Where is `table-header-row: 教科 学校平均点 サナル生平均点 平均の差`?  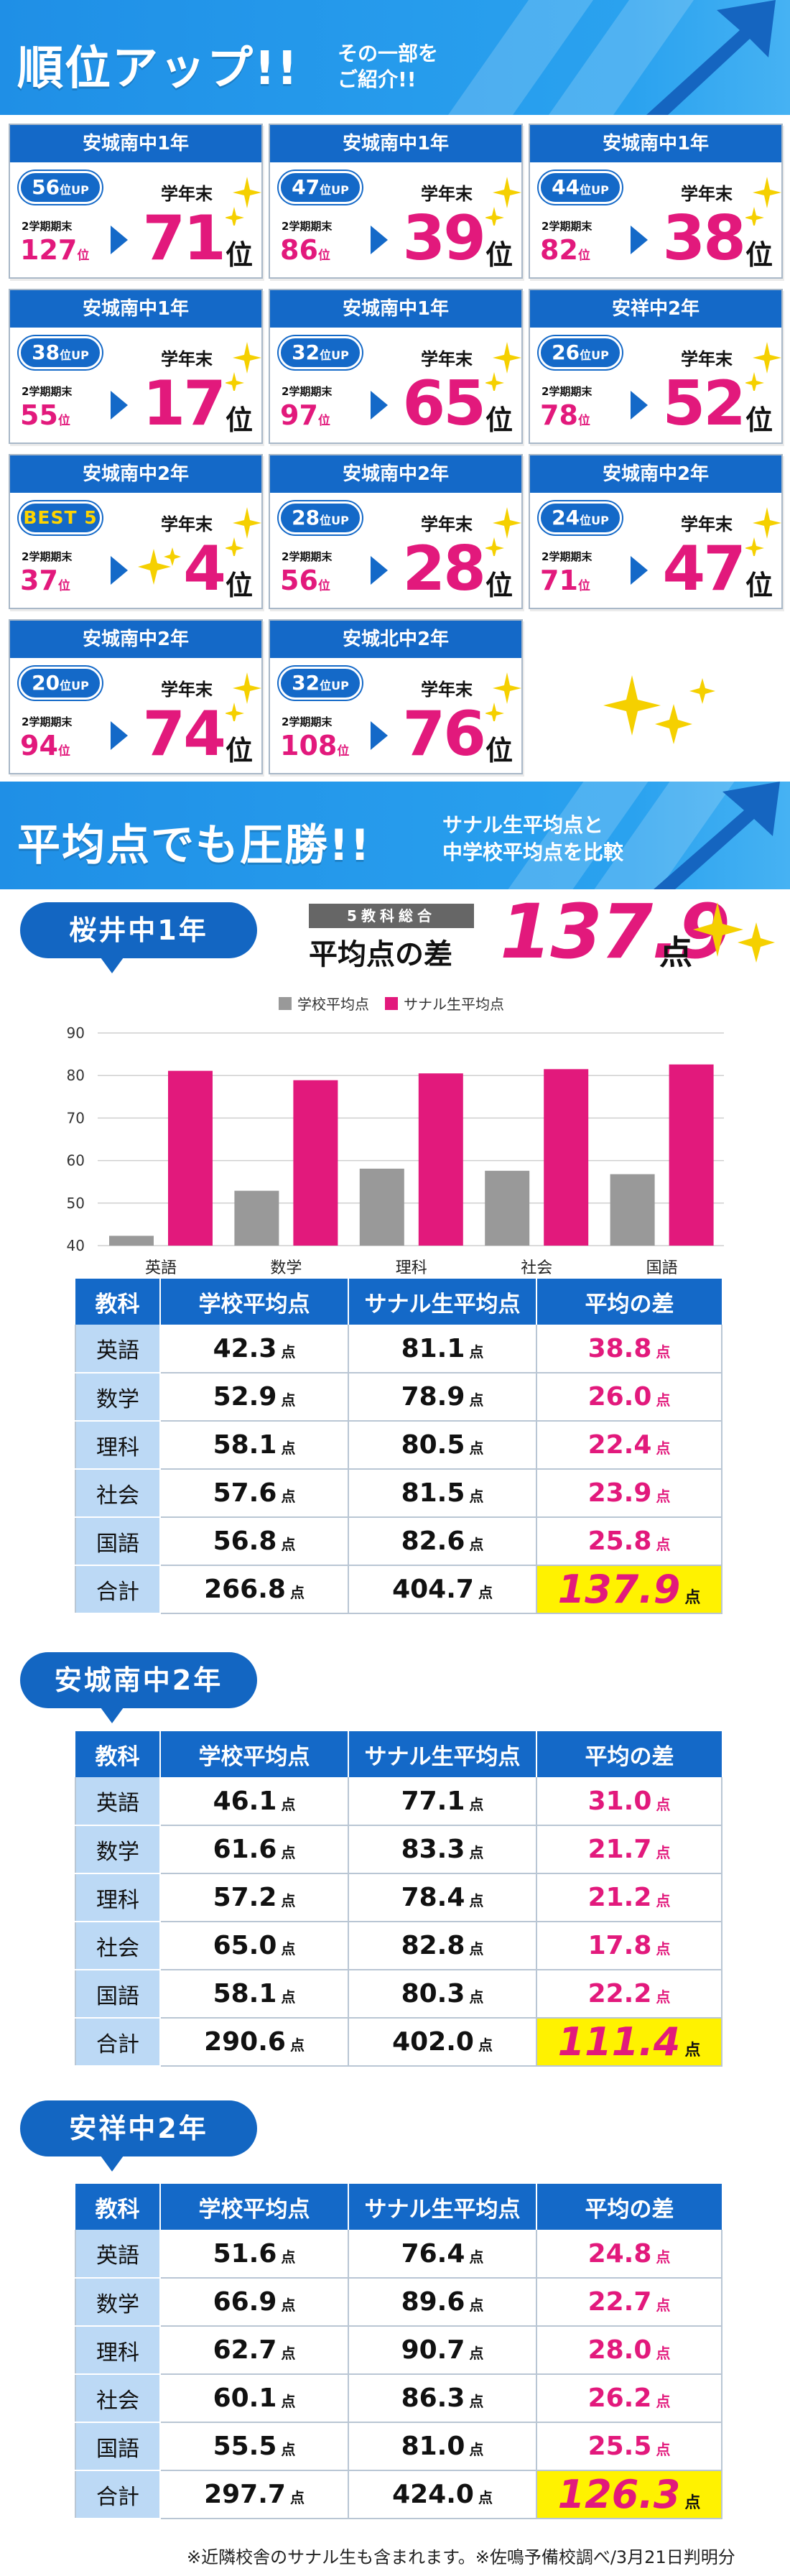
table-header-row: 教科 学校平均点 サナル生平均点 平均の差 is located at coordinates (398, 1754).